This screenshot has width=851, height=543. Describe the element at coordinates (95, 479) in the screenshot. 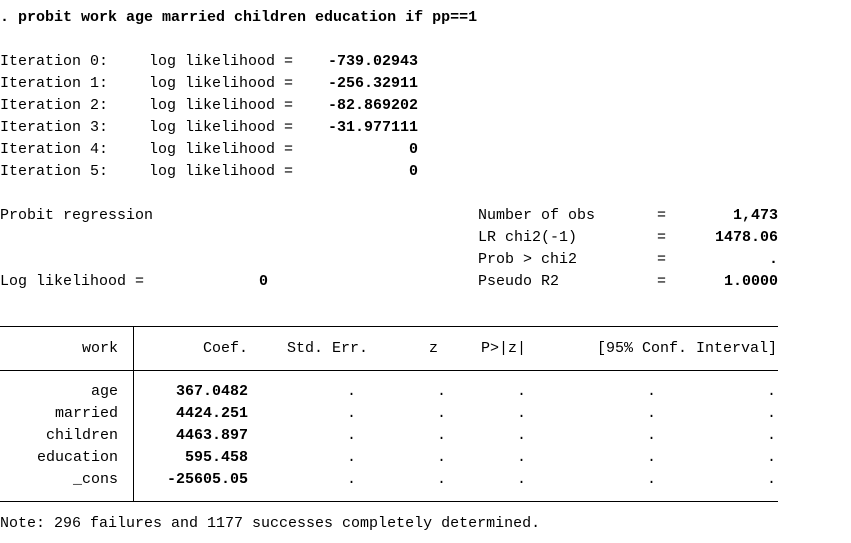

I see `var-name: _cons` at that location.